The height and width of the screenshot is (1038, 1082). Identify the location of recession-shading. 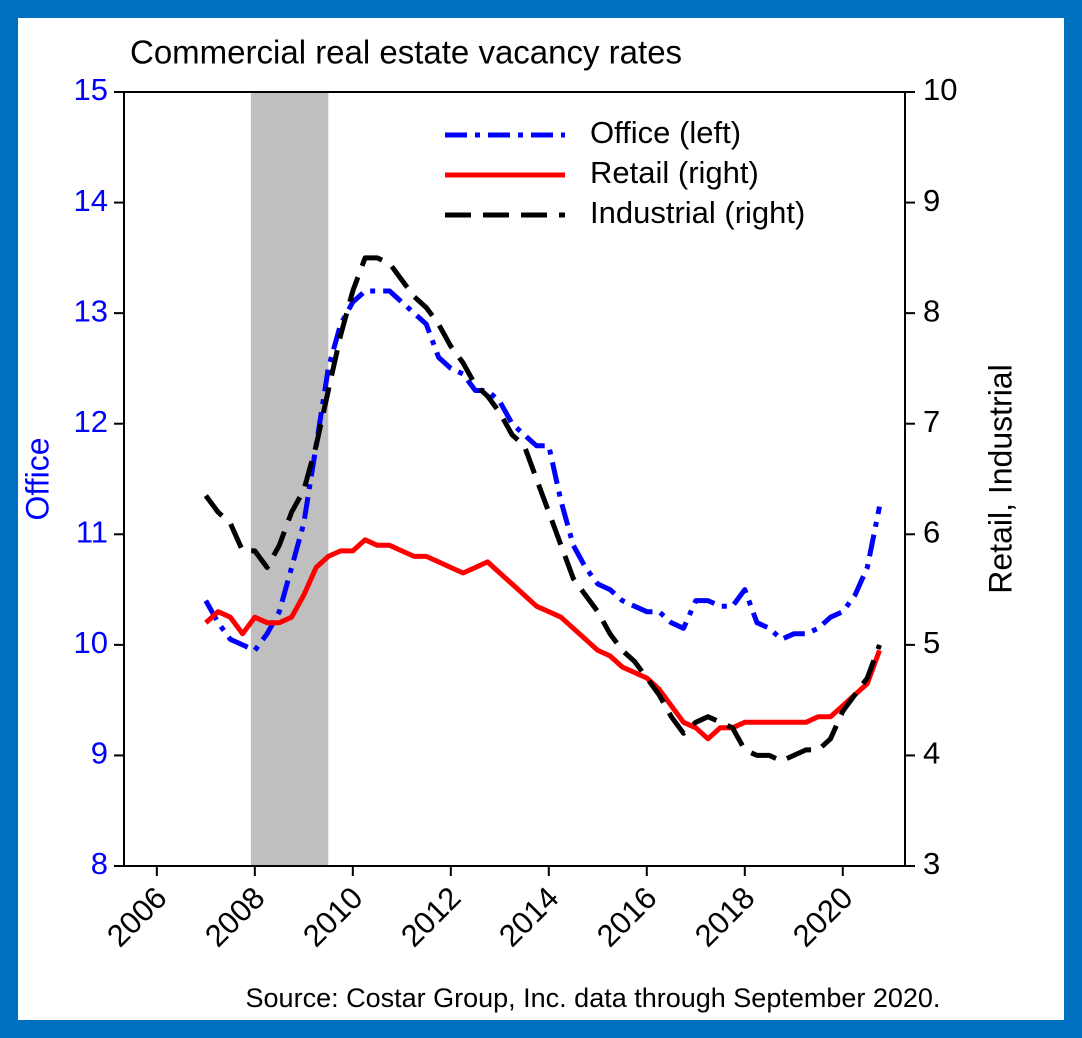
(289, 479).